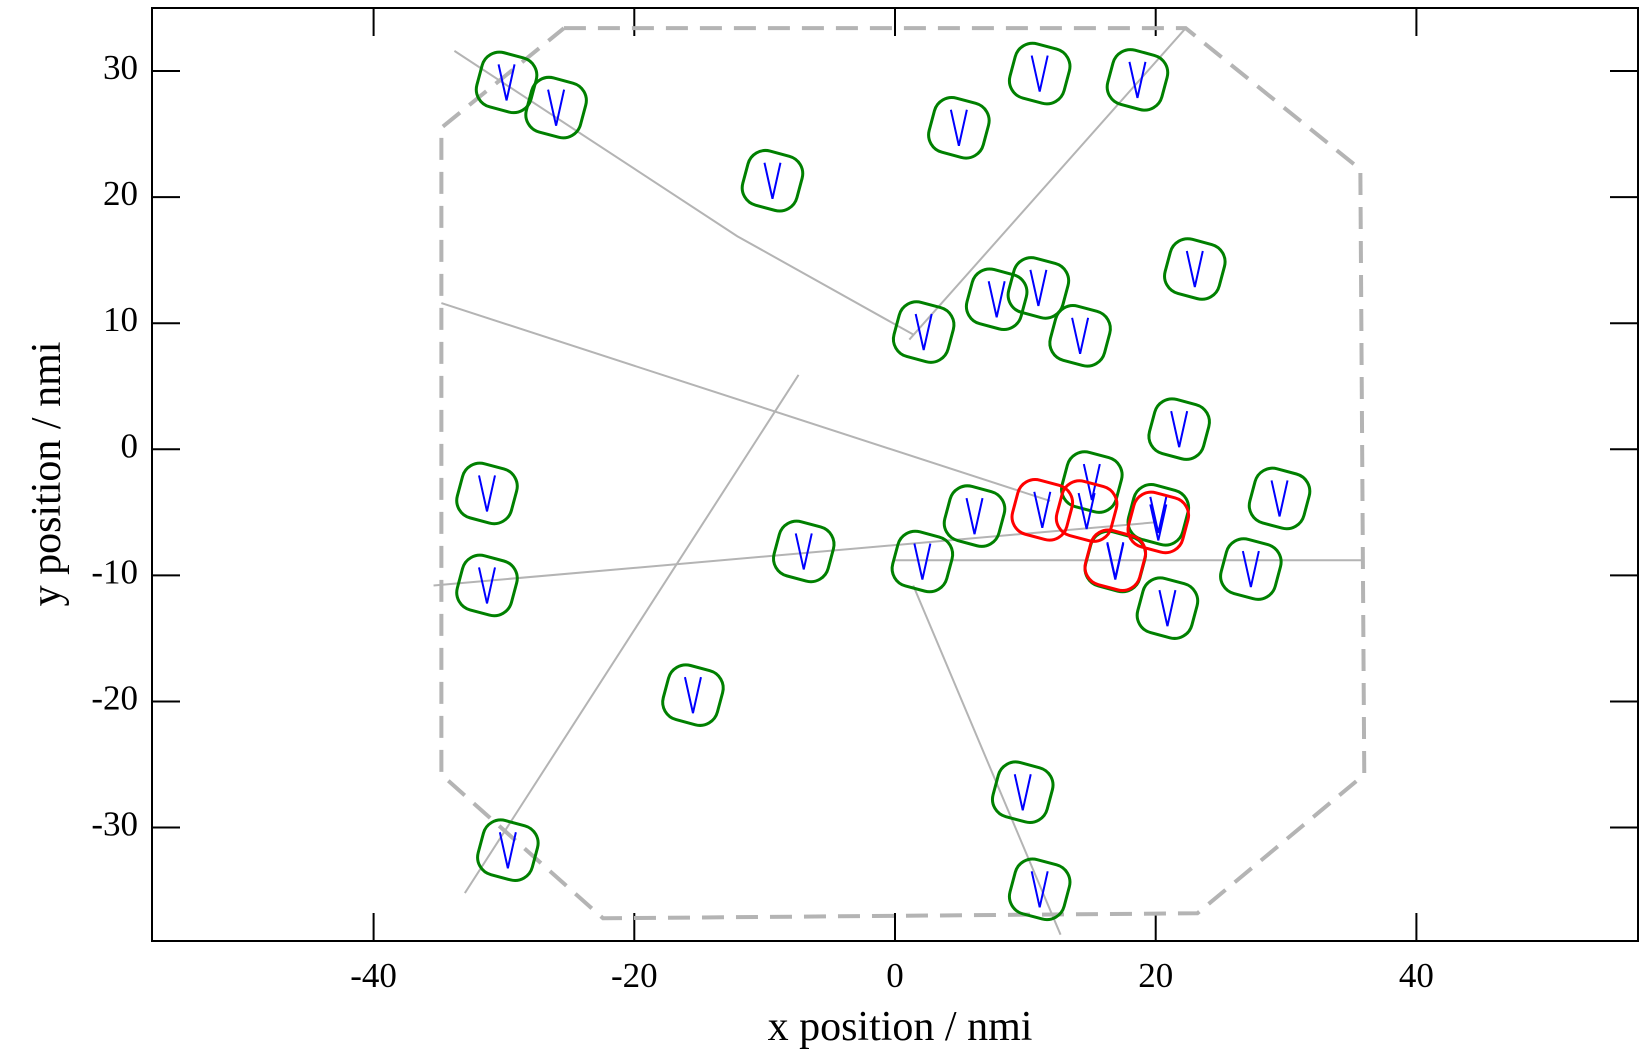  I want to click on x-tick-label: -20, so click(634, 975).